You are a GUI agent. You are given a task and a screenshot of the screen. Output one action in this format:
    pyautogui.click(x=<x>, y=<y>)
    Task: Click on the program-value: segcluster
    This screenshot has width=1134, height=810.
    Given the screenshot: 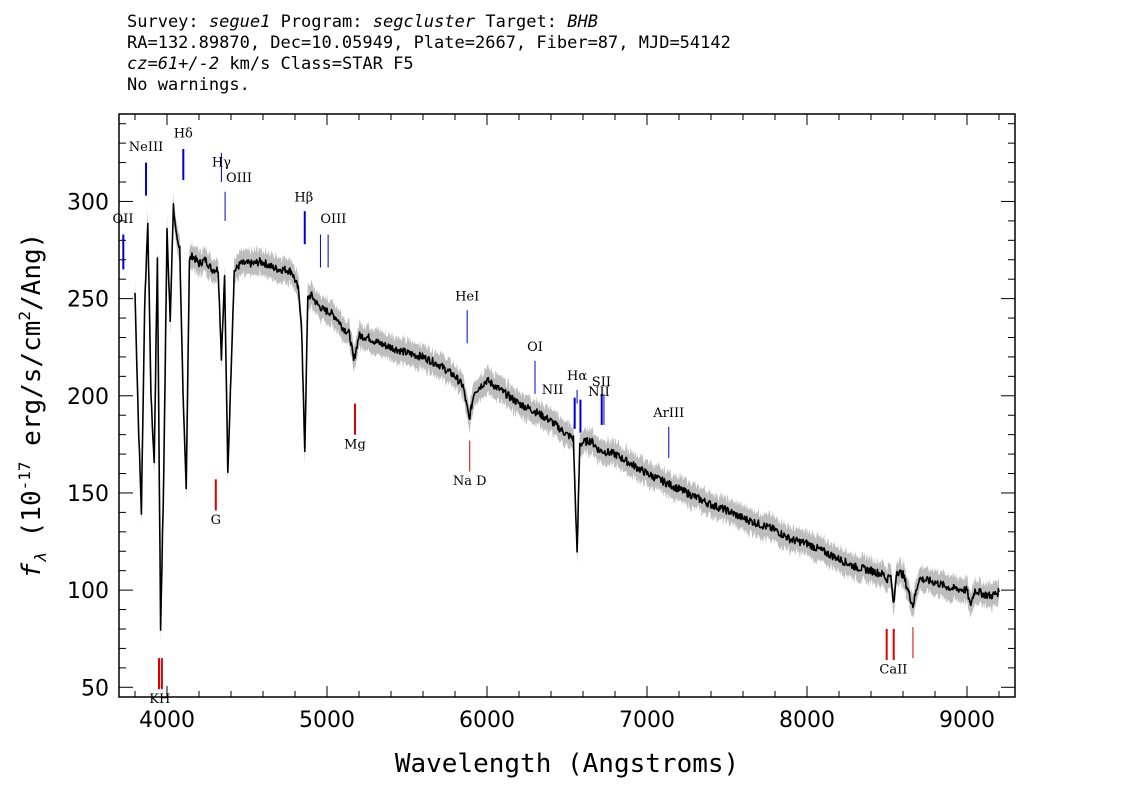 What is the action you would take?
    pyautogui.click(x=424, y=22)
    